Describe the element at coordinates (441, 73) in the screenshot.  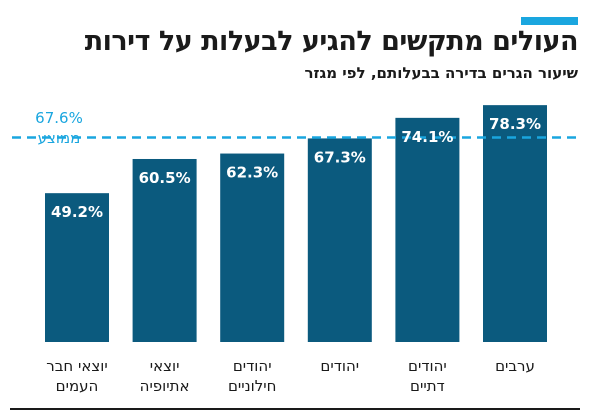
I see `chart-subtitle: שיעור הגרים בדירה בבעלותם, לפי מגזר` at that location.